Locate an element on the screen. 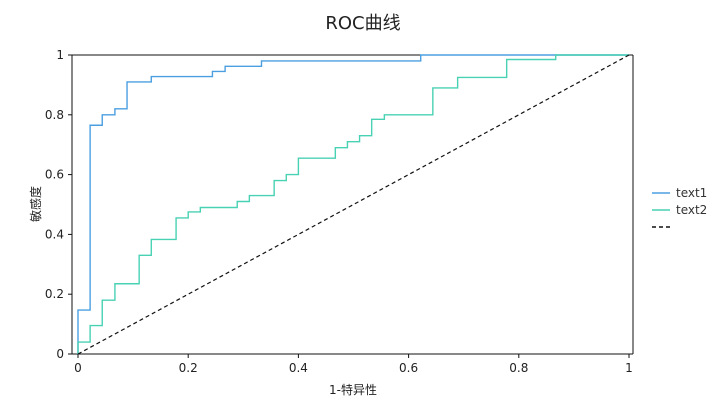 The width and height of the screenshot is (720, 406). x-tick-label: 0.6 is located at coordinates (408, 368).